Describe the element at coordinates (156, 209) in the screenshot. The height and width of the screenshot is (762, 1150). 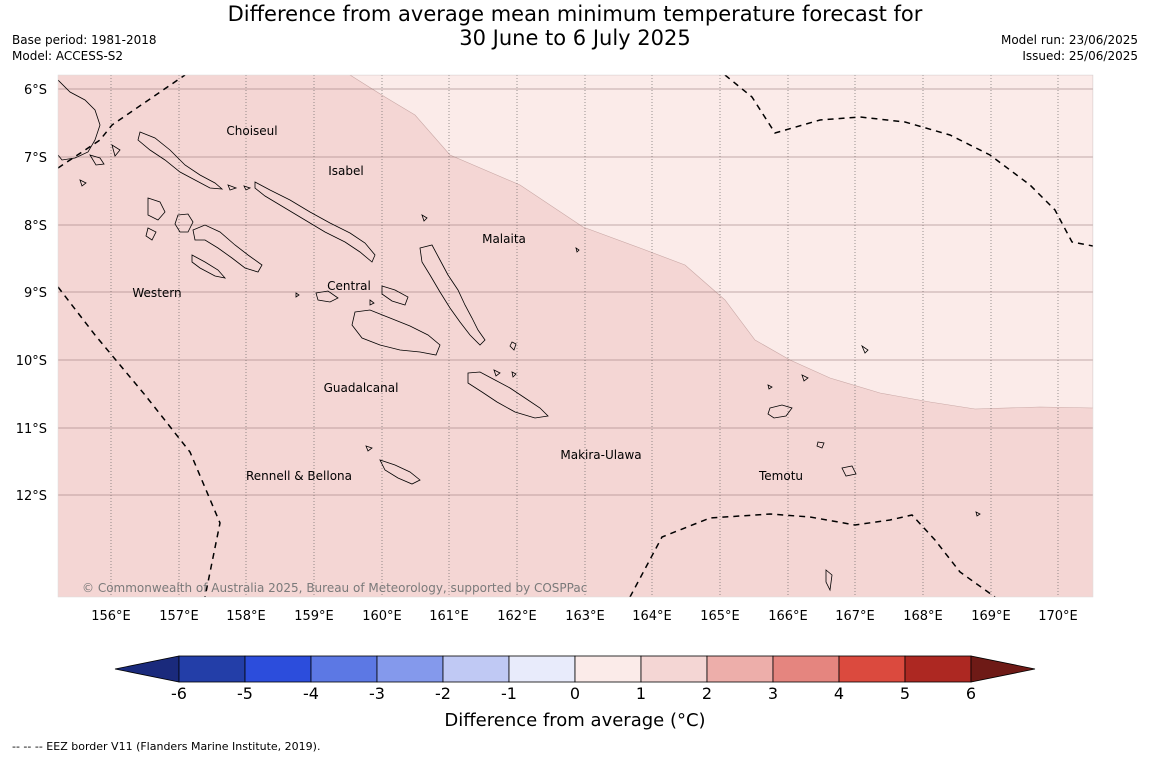
I see `new-georgia-islands` at that location.